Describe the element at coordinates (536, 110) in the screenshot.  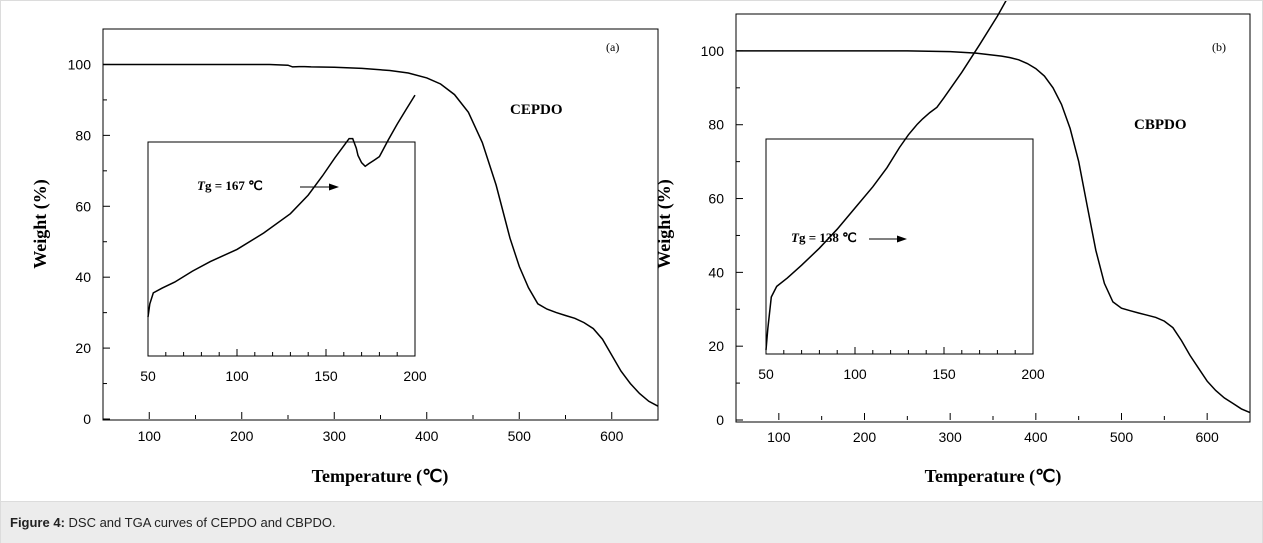
I see `series-label-cepdo: CEPDO` at that location.